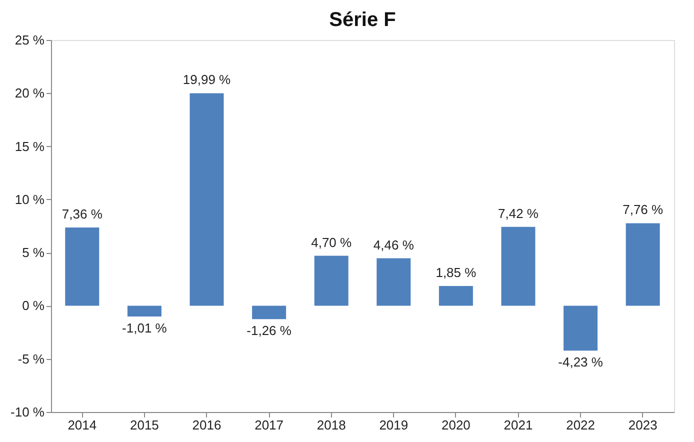 The height and width of the screenshot is (442, 694). What do you see at coordinates (643, 210) in the screenshot?
I see `data-label: 7,76 %` at bounding box center [643, 210].